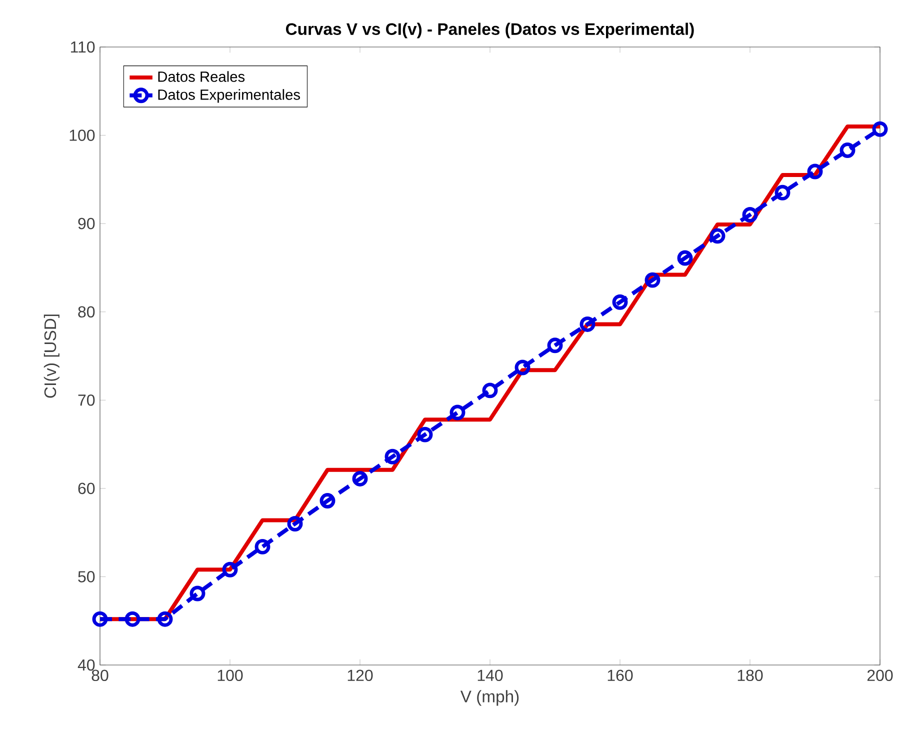 Image resolution: width=904 pixels, height=740 pixels. What do you see at coordinates (52, 356) in the screenshot?
I see `y-axis-title: CI(v) [USD]` at bounding box center [52, 356].